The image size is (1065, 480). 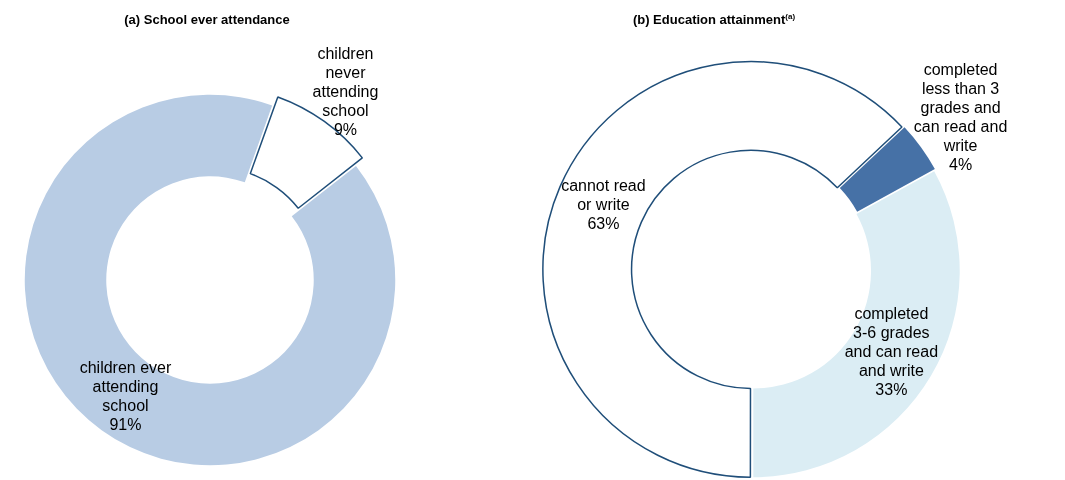 I want to click on data-label: 33%, so click(x=891, y=389).